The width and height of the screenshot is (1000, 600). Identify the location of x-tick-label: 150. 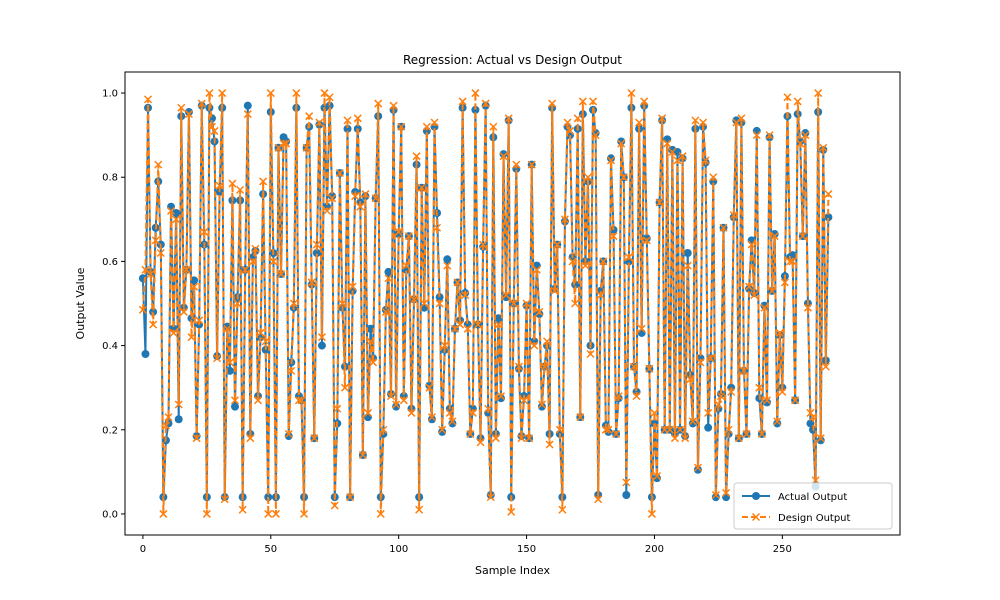
(526, 549).